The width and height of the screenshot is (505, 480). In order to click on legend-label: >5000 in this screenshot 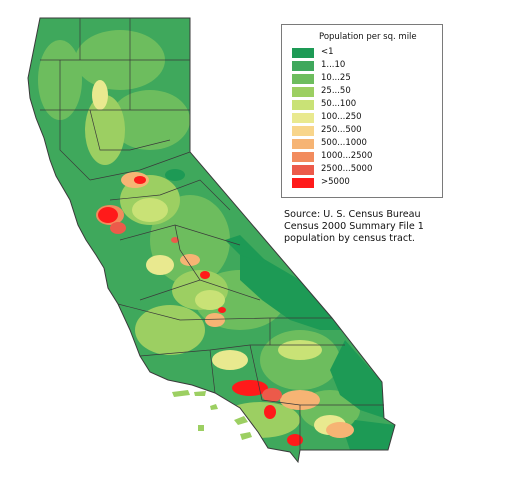, I will do `click(335, 182)`.